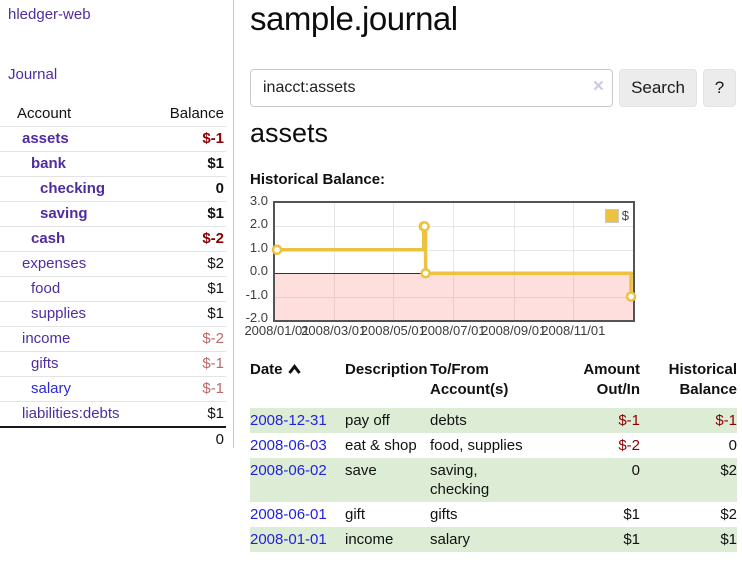 This screenshot has height=582, width=742. What do you see at coordinates (71, 413) in the screenshot?
I see `account-link-liabilities-debts: liabilities:debts` at bounding box center [71, 413].